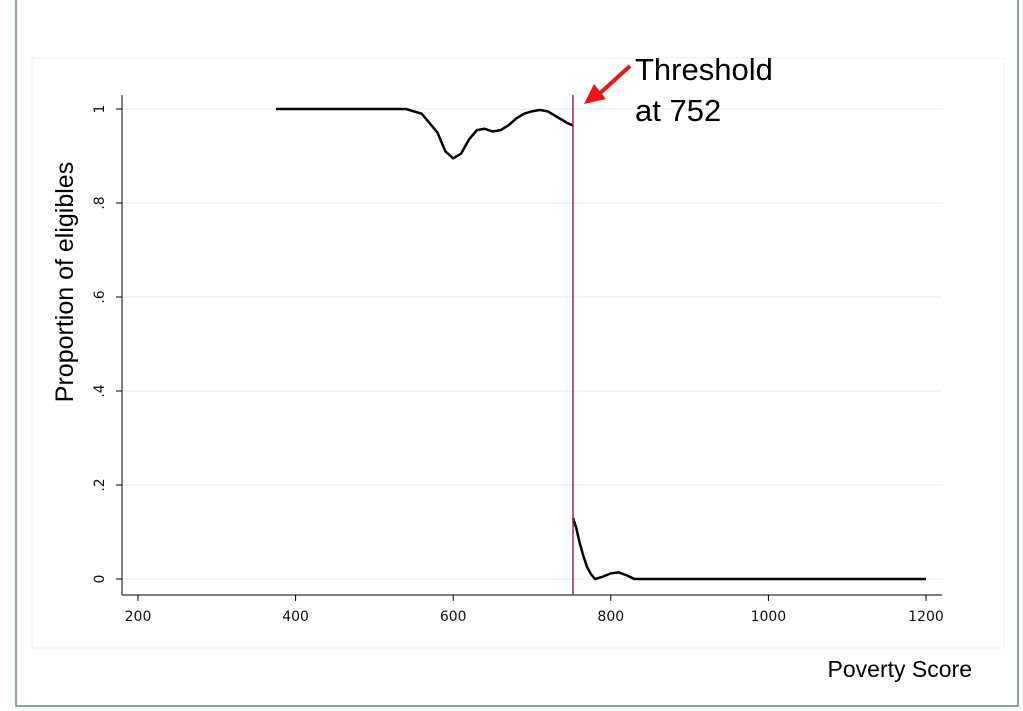  I want to click on x-tick-label: 600, so click(453, 617).